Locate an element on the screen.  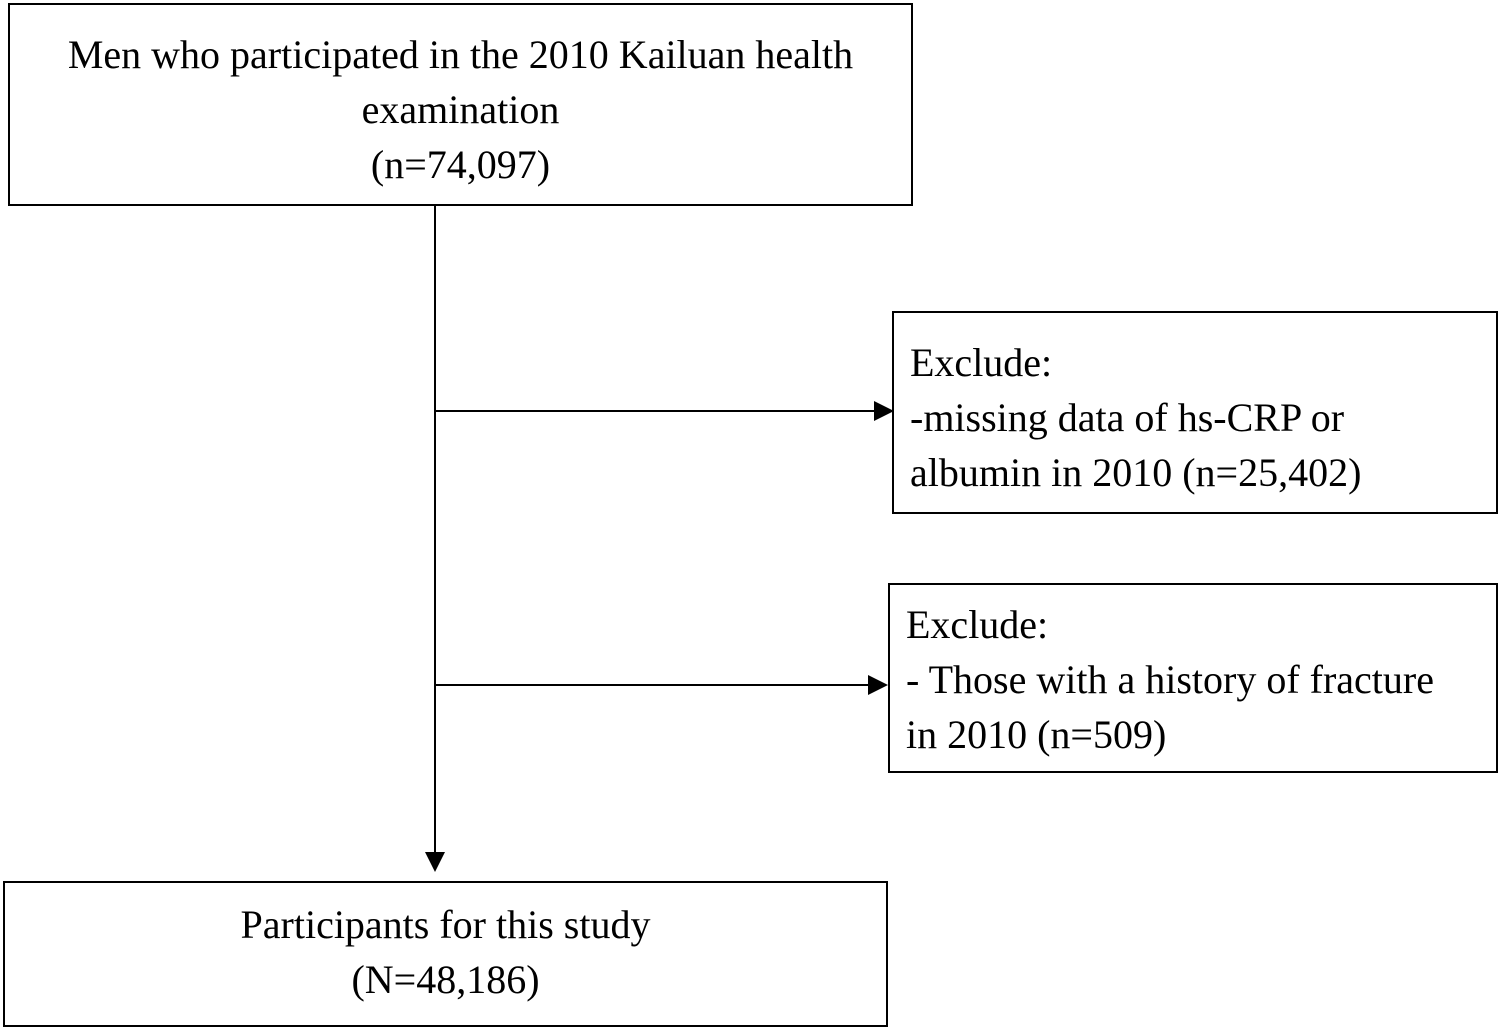
exclude1-line: albumin in 2010 (n=25,402) is located at coordinates (1136, 472).